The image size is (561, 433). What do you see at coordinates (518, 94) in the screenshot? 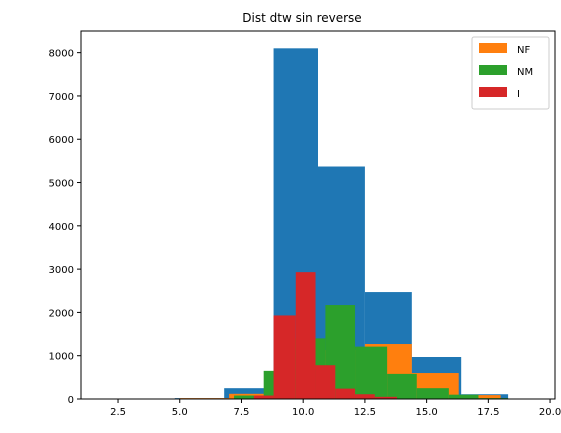
I see `legend-label-i: I` at bounding box center [518, 94].